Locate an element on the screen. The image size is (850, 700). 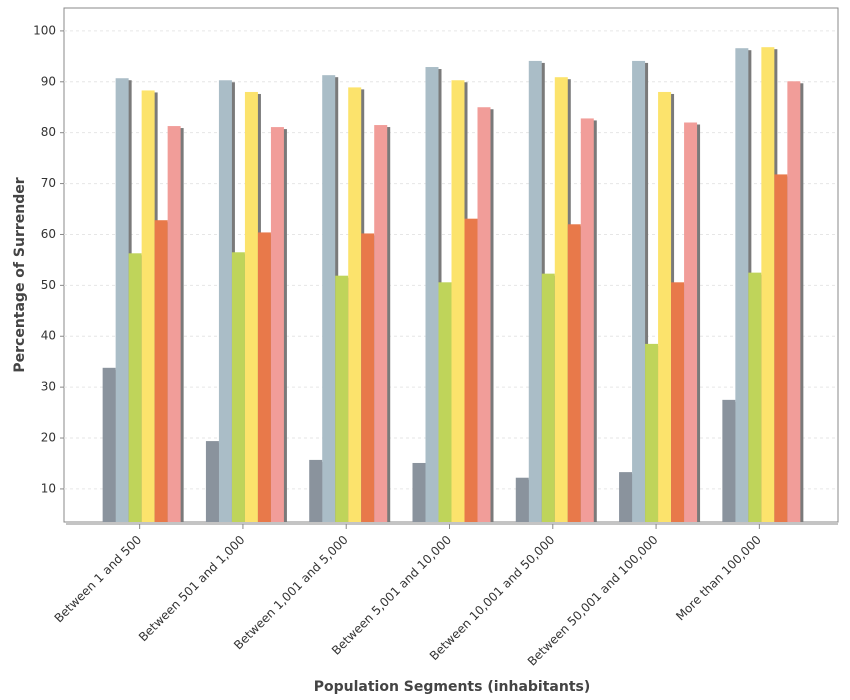
y-tick-label: 80 is located at coordinates (48, 132).